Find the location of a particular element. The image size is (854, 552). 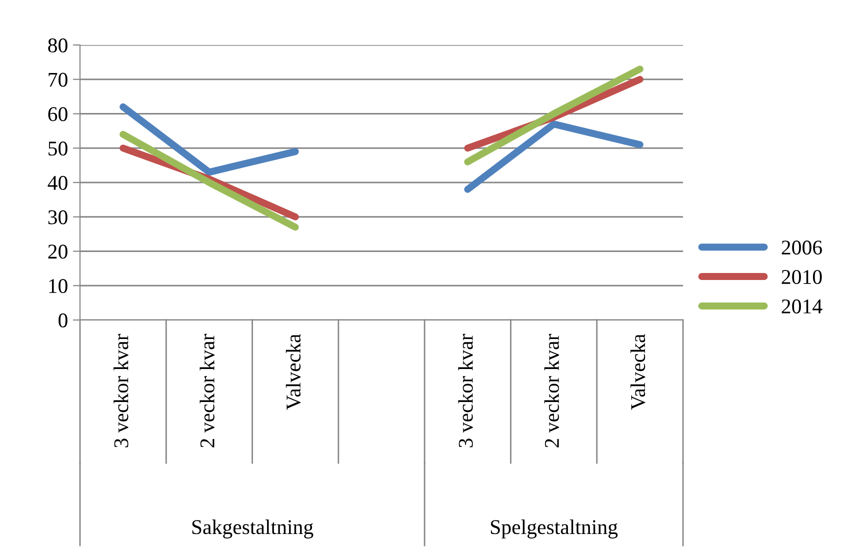

y-tick-label: 80 is located at coordinates (58, 45).